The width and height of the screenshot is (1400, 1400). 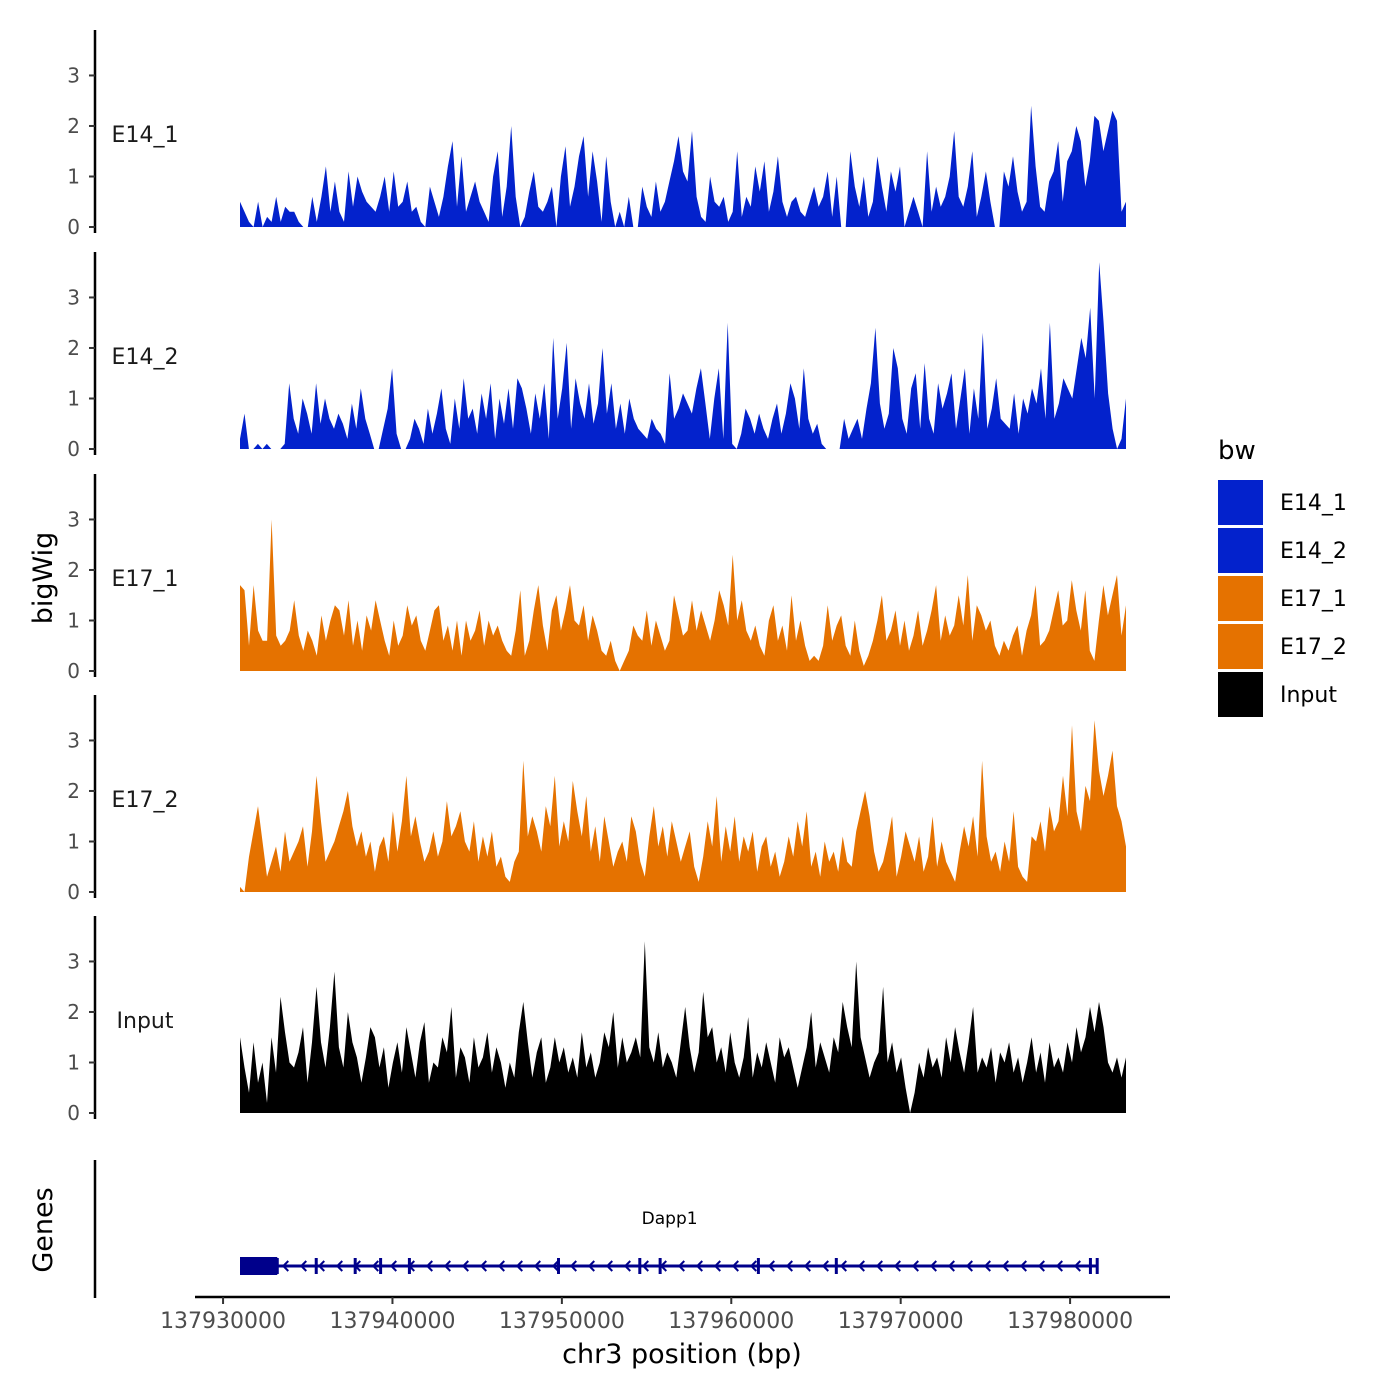 I want to click on track-E14_2: 0 1 2 3 E14_2, so click(x=596, y=356).